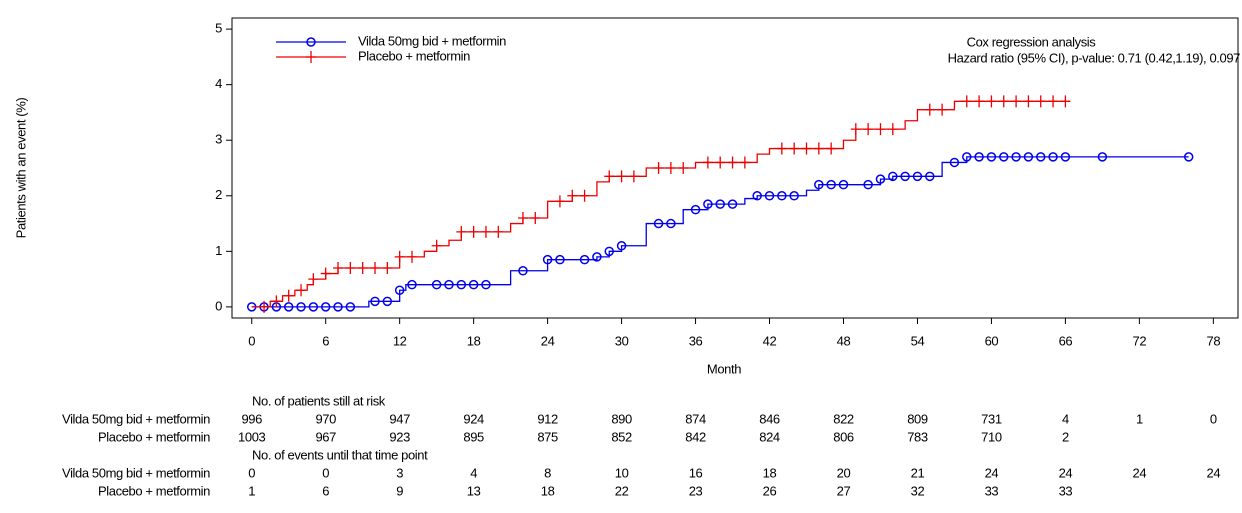 Image resolution: width=1242 pixels, height=513 pixels. I want to click on risk-value: 20, so click(844, 472).